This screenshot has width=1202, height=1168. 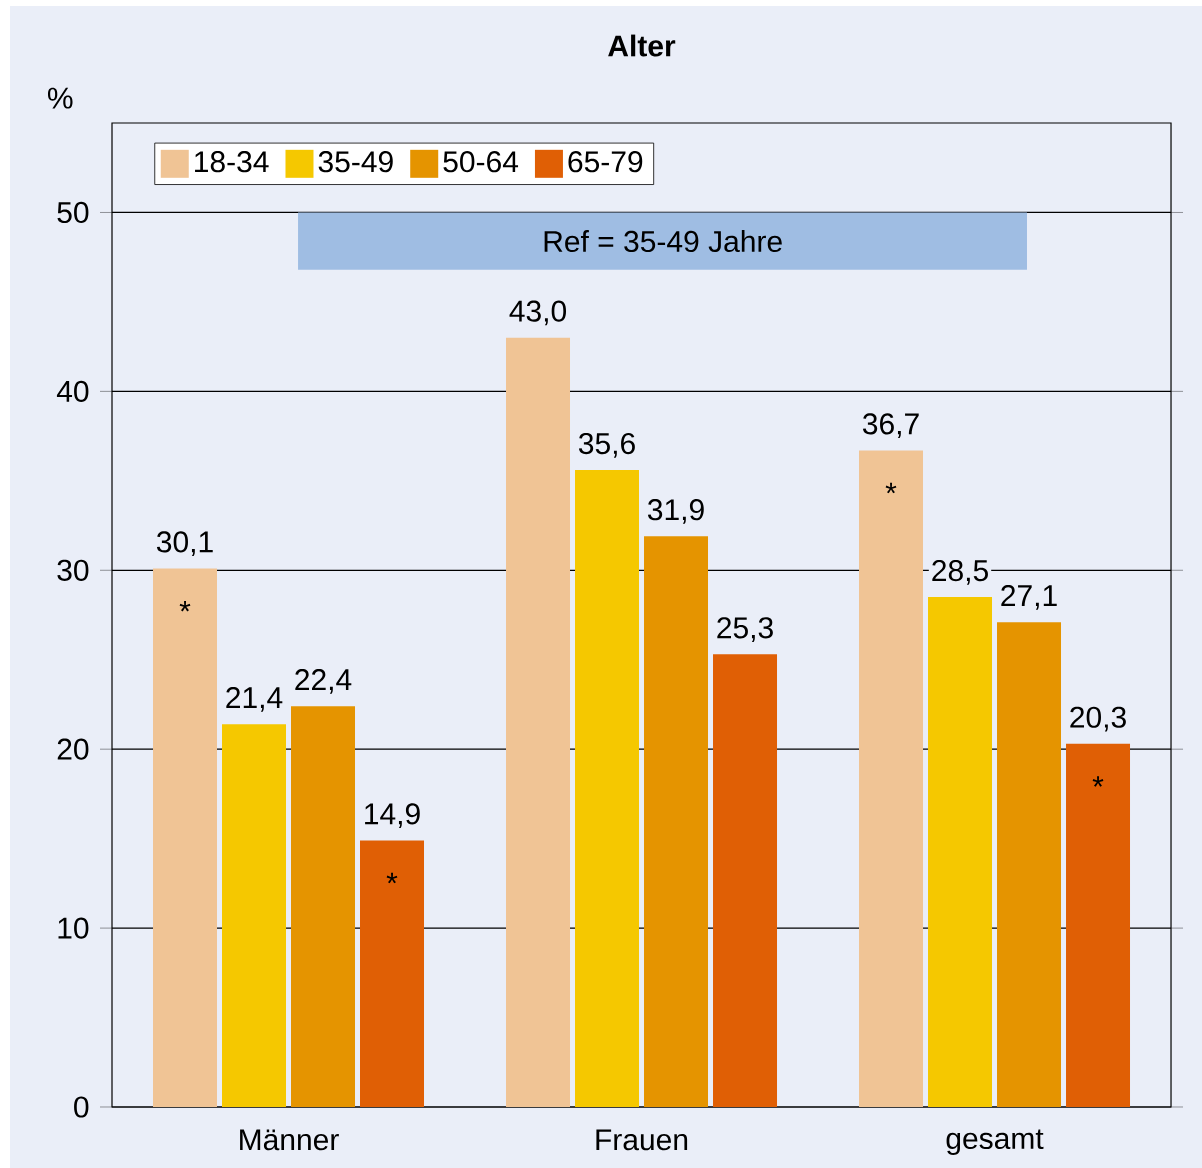 I want to click on data-label: 25,3, so click(x=745, y=629).